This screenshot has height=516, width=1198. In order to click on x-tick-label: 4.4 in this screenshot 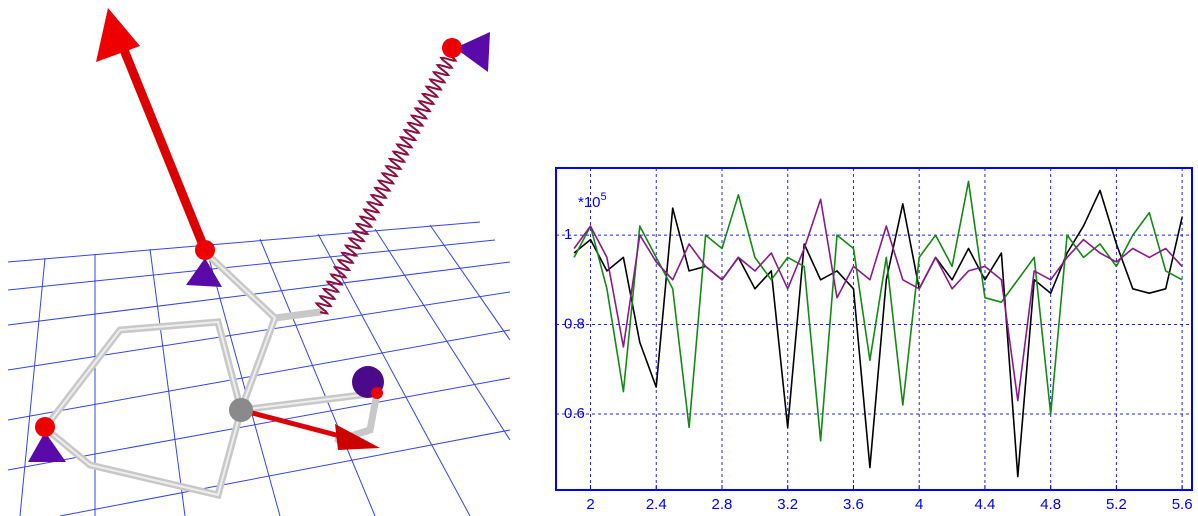, I will do `click(985, 504)`.